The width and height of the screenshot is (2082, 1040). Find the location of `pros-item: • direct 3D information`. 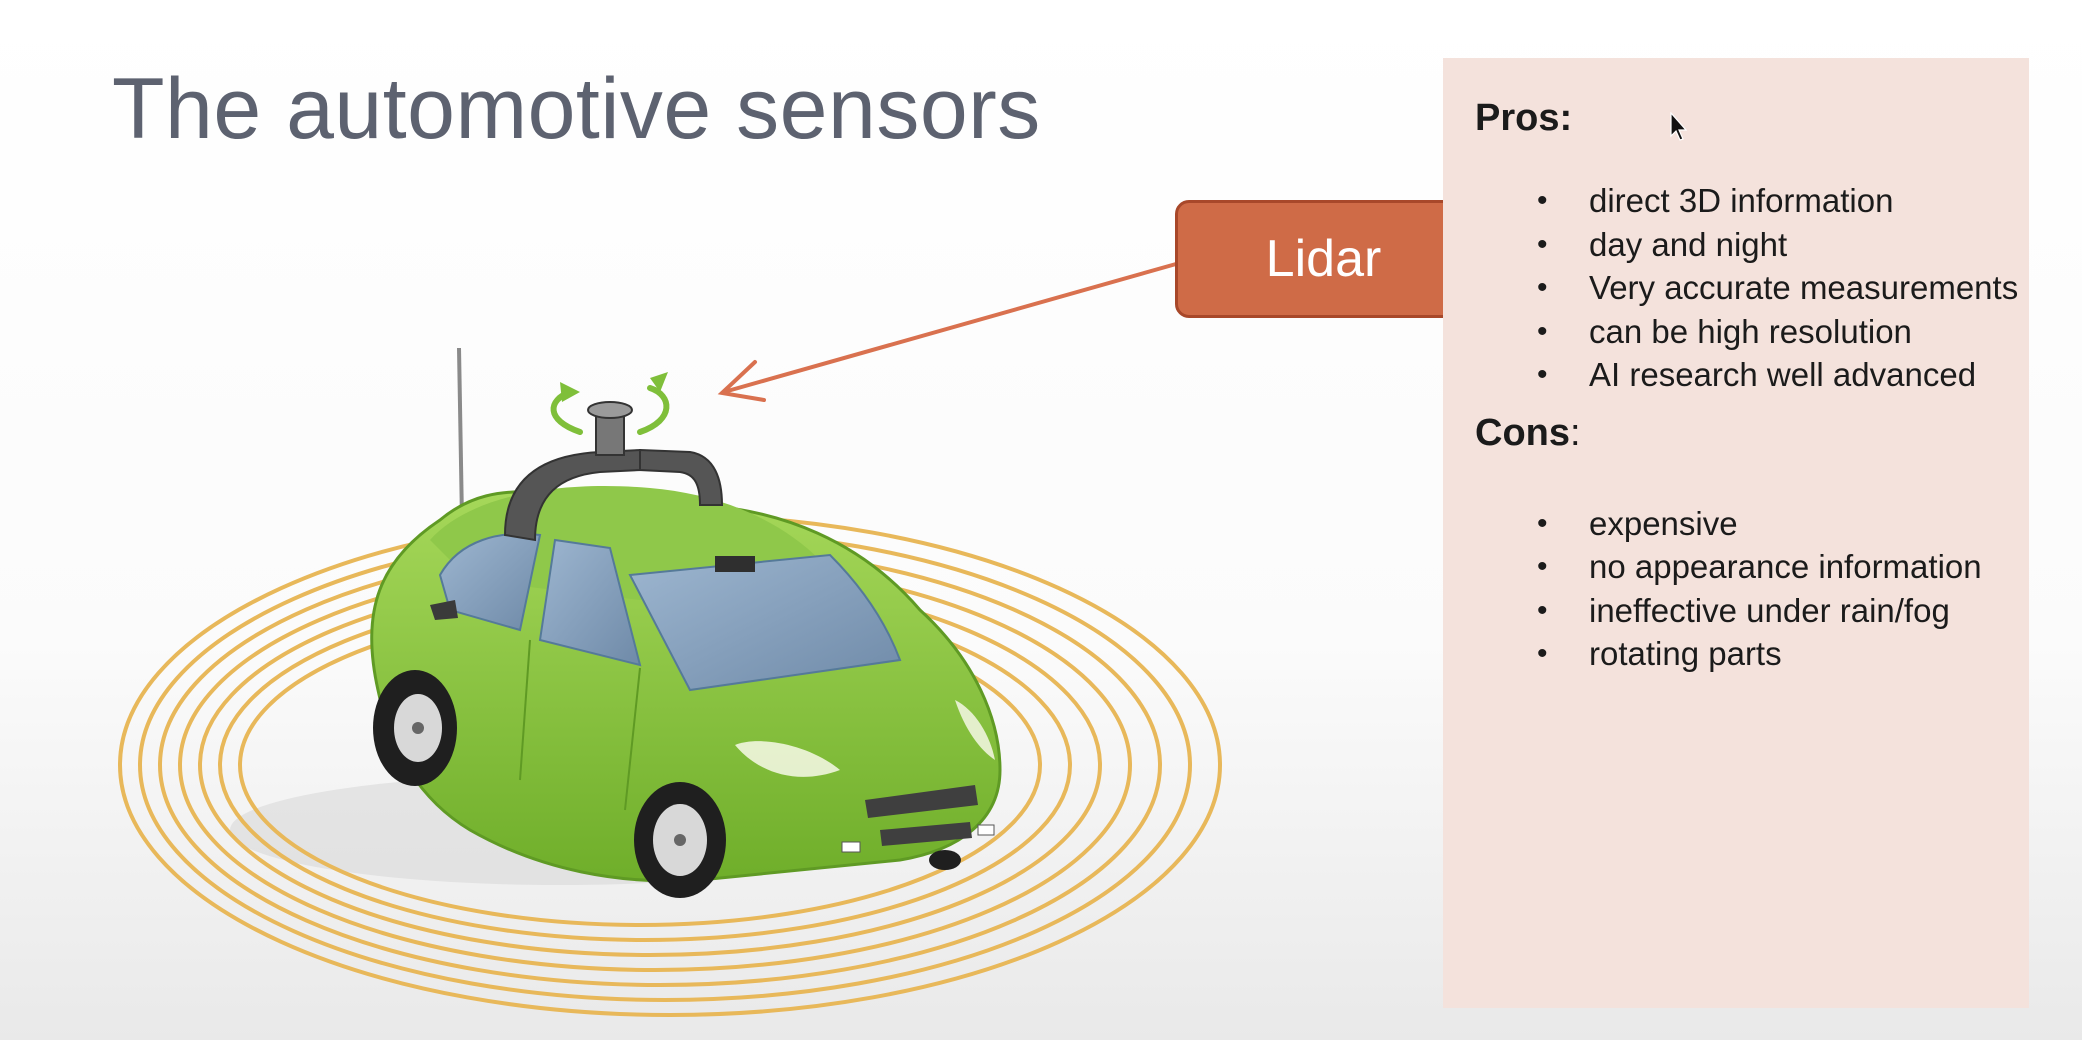

pros-item: • direct 3D information is located at coordinates (1752, 201).